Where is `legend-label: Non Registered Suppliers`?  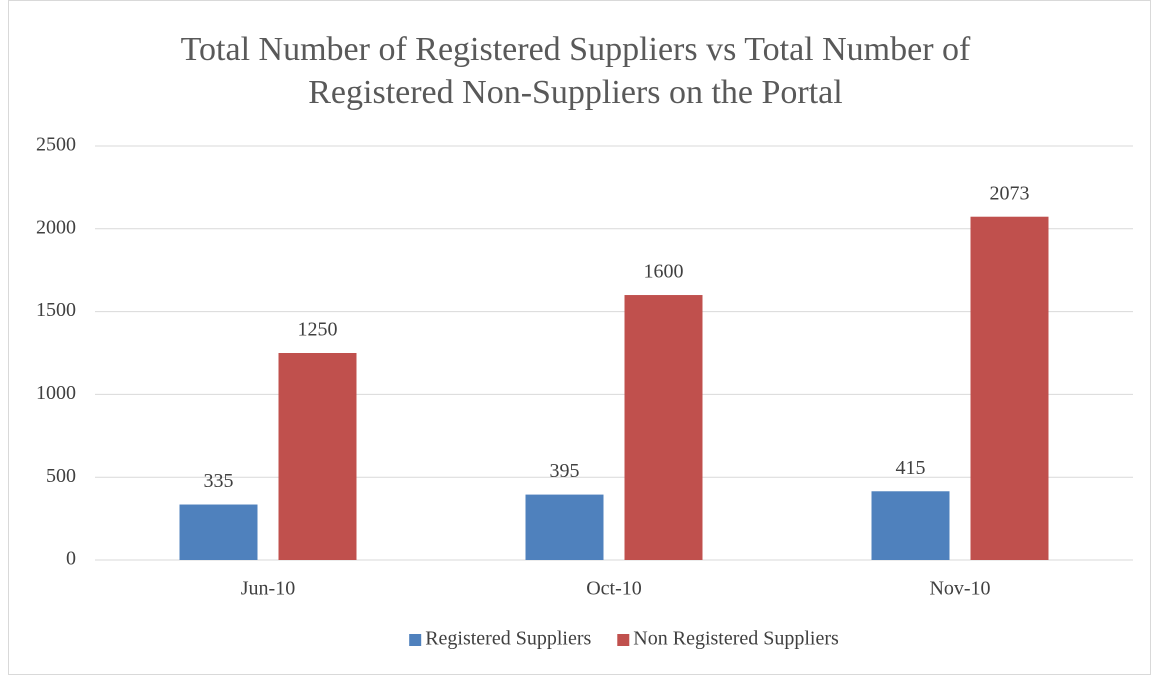
legend-label: Non Registered Suppliers is located at coordinates (736, 639).